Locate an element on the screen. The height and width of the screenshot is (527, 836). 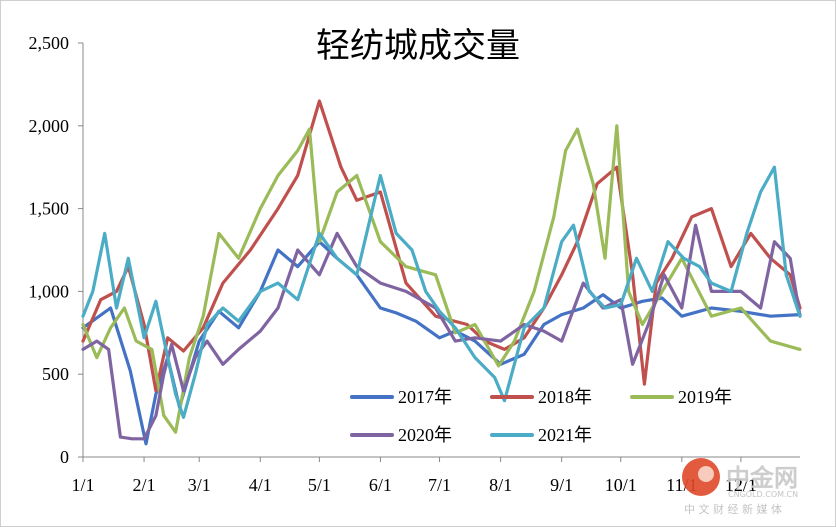
x-tick-label: 6/1 is located at coordinates (380, 485).